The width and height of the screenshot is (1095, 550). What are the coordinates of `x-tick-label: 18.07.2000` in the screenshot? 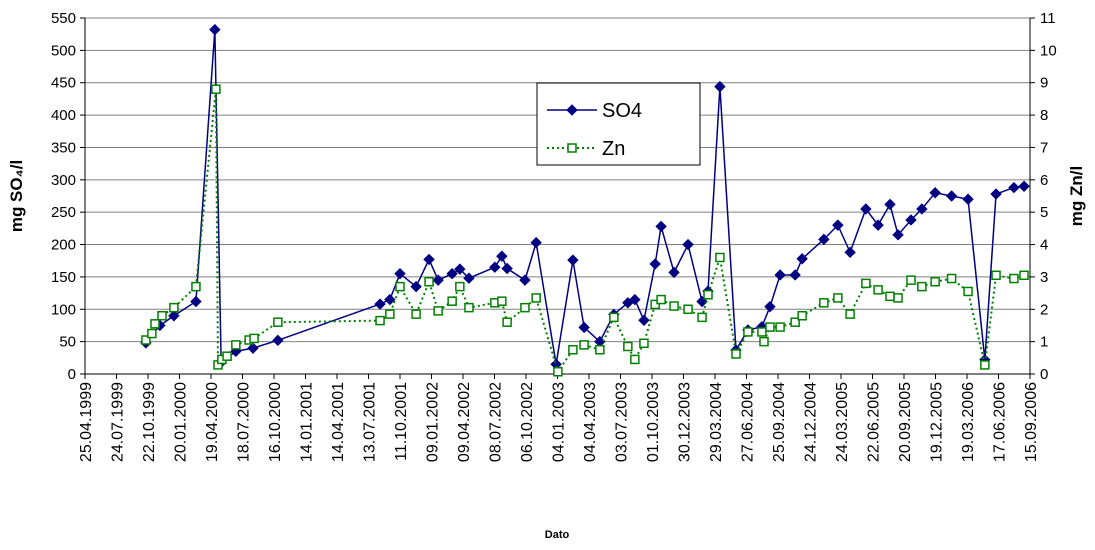 It's located at (244, 422).